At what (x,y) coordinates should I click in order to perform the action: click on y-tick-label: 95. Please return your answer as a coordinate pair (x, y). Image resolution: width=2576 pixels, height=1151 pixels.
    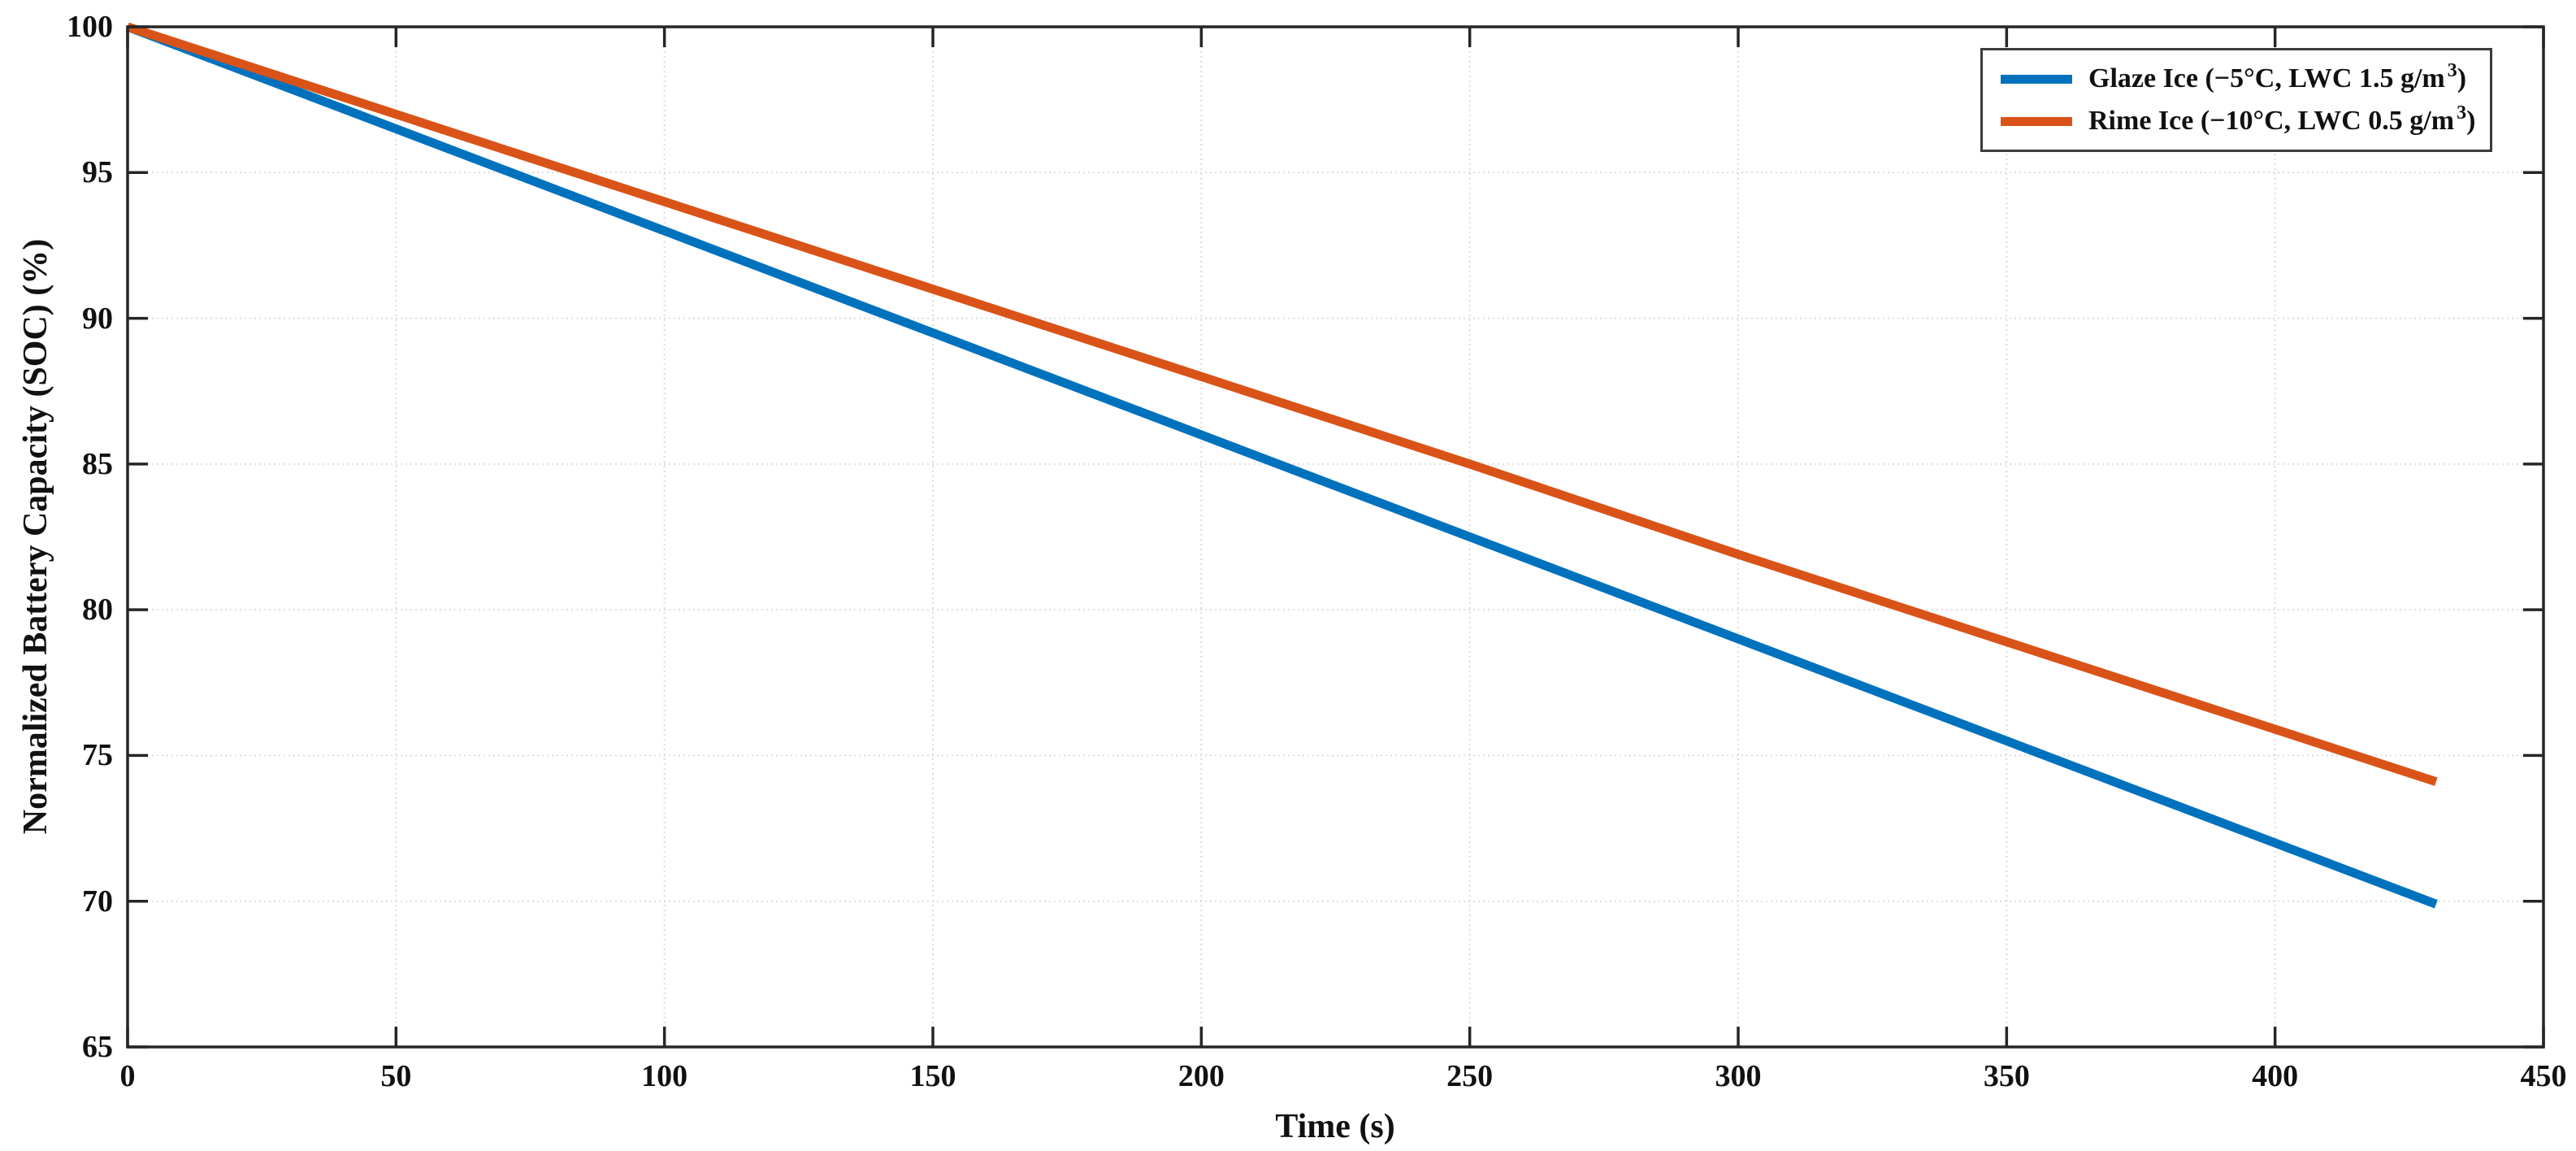
    Looking at the image, I should click on (98, 172).